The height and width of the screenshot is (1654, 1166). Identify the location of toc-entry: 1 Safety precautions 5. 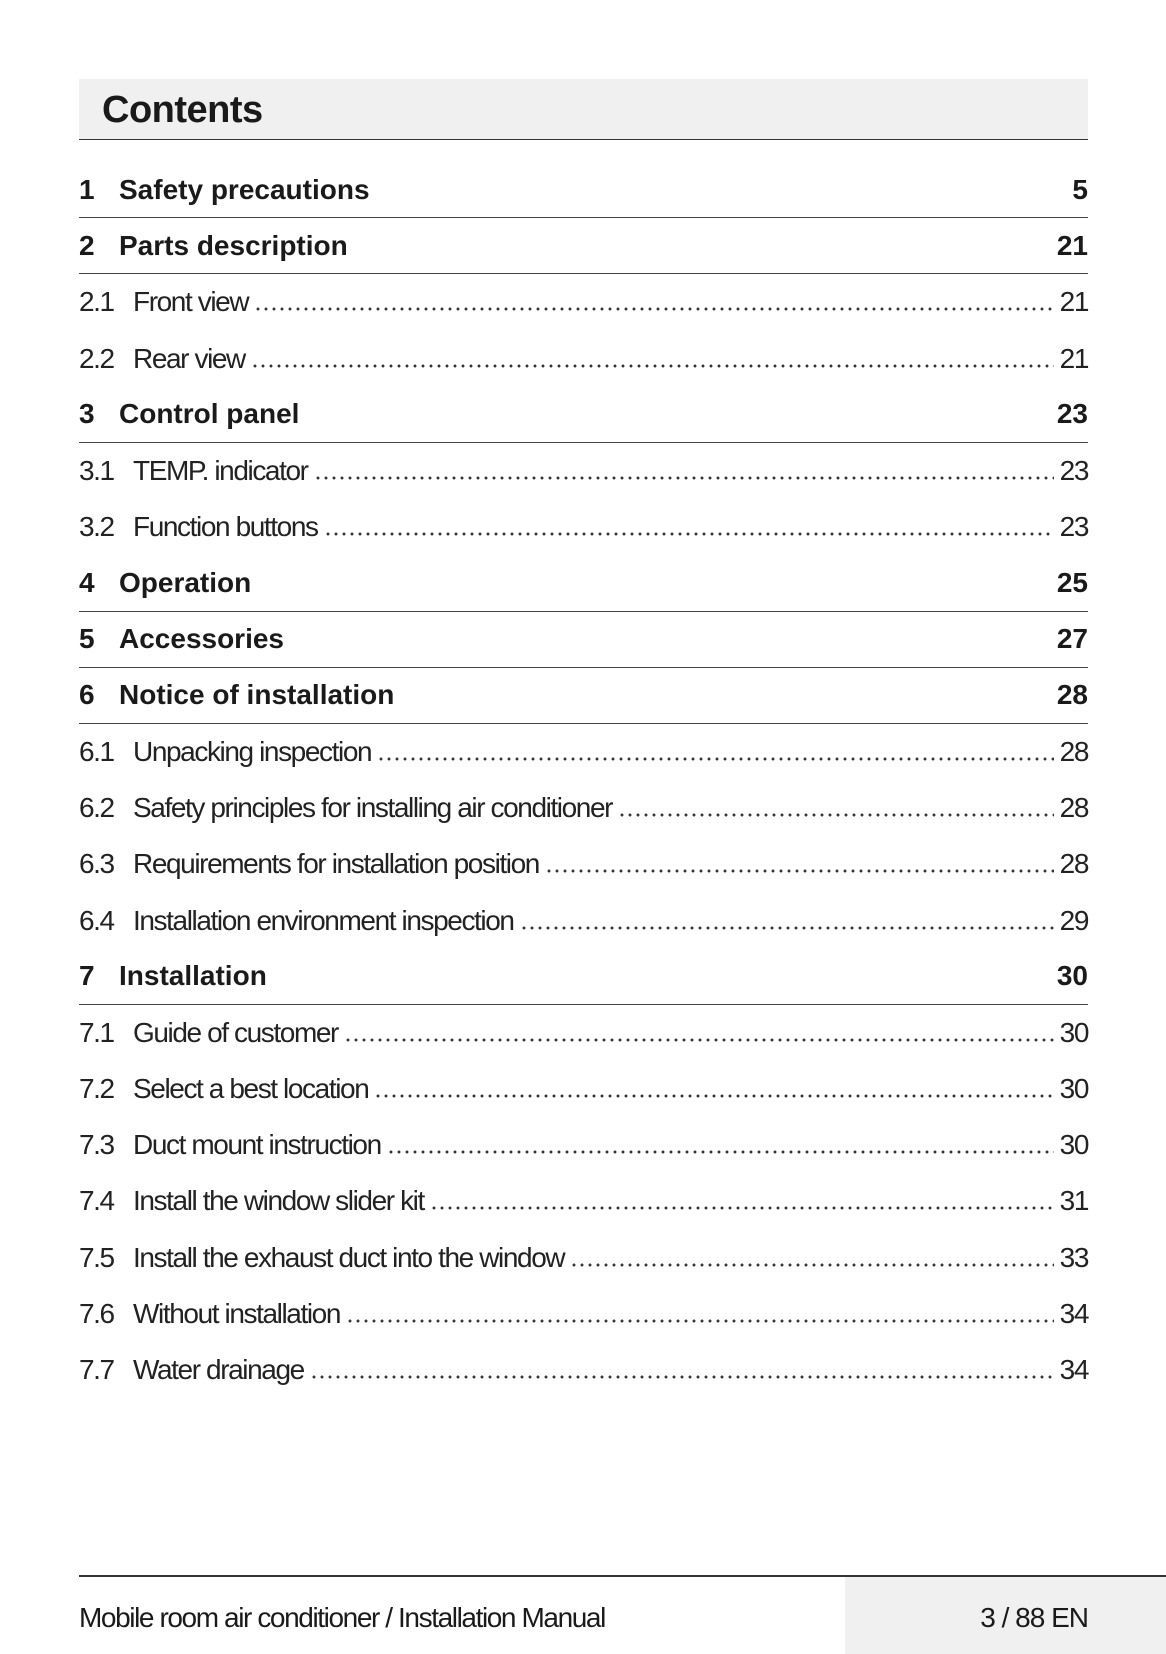
(583, 190).